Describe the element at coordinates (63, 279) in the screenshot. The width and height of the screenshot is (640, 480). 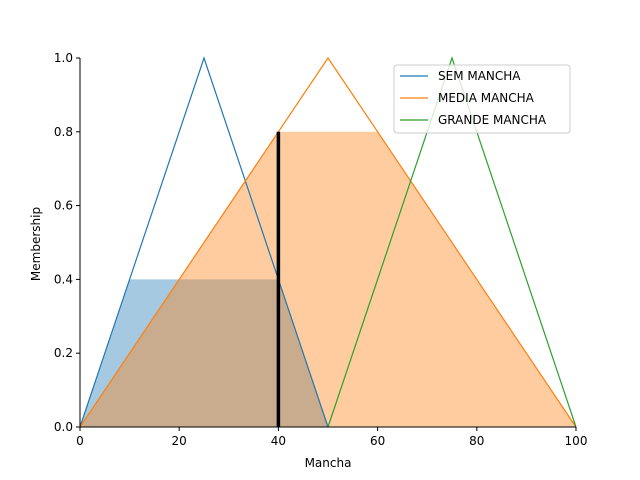
I see `y-tick-label: 0.4` at that location.